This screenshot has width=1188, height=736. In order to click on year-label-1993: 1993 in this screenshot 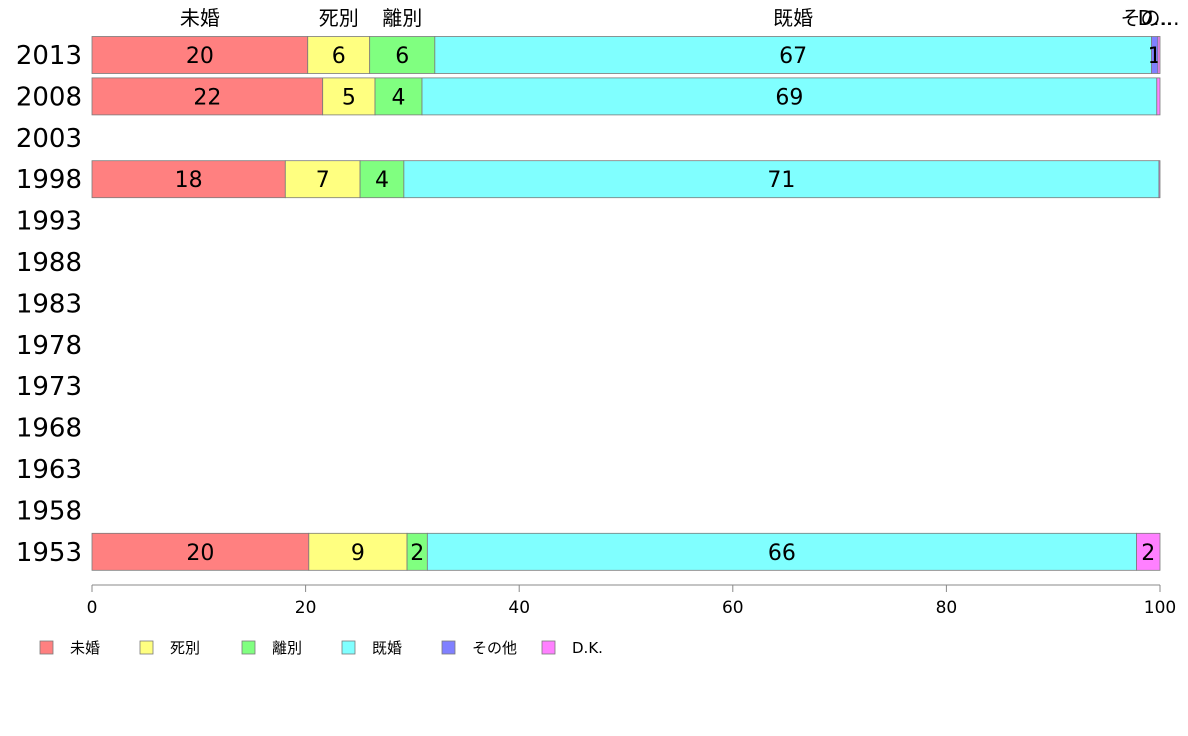, I will do `click(49, 222)`.